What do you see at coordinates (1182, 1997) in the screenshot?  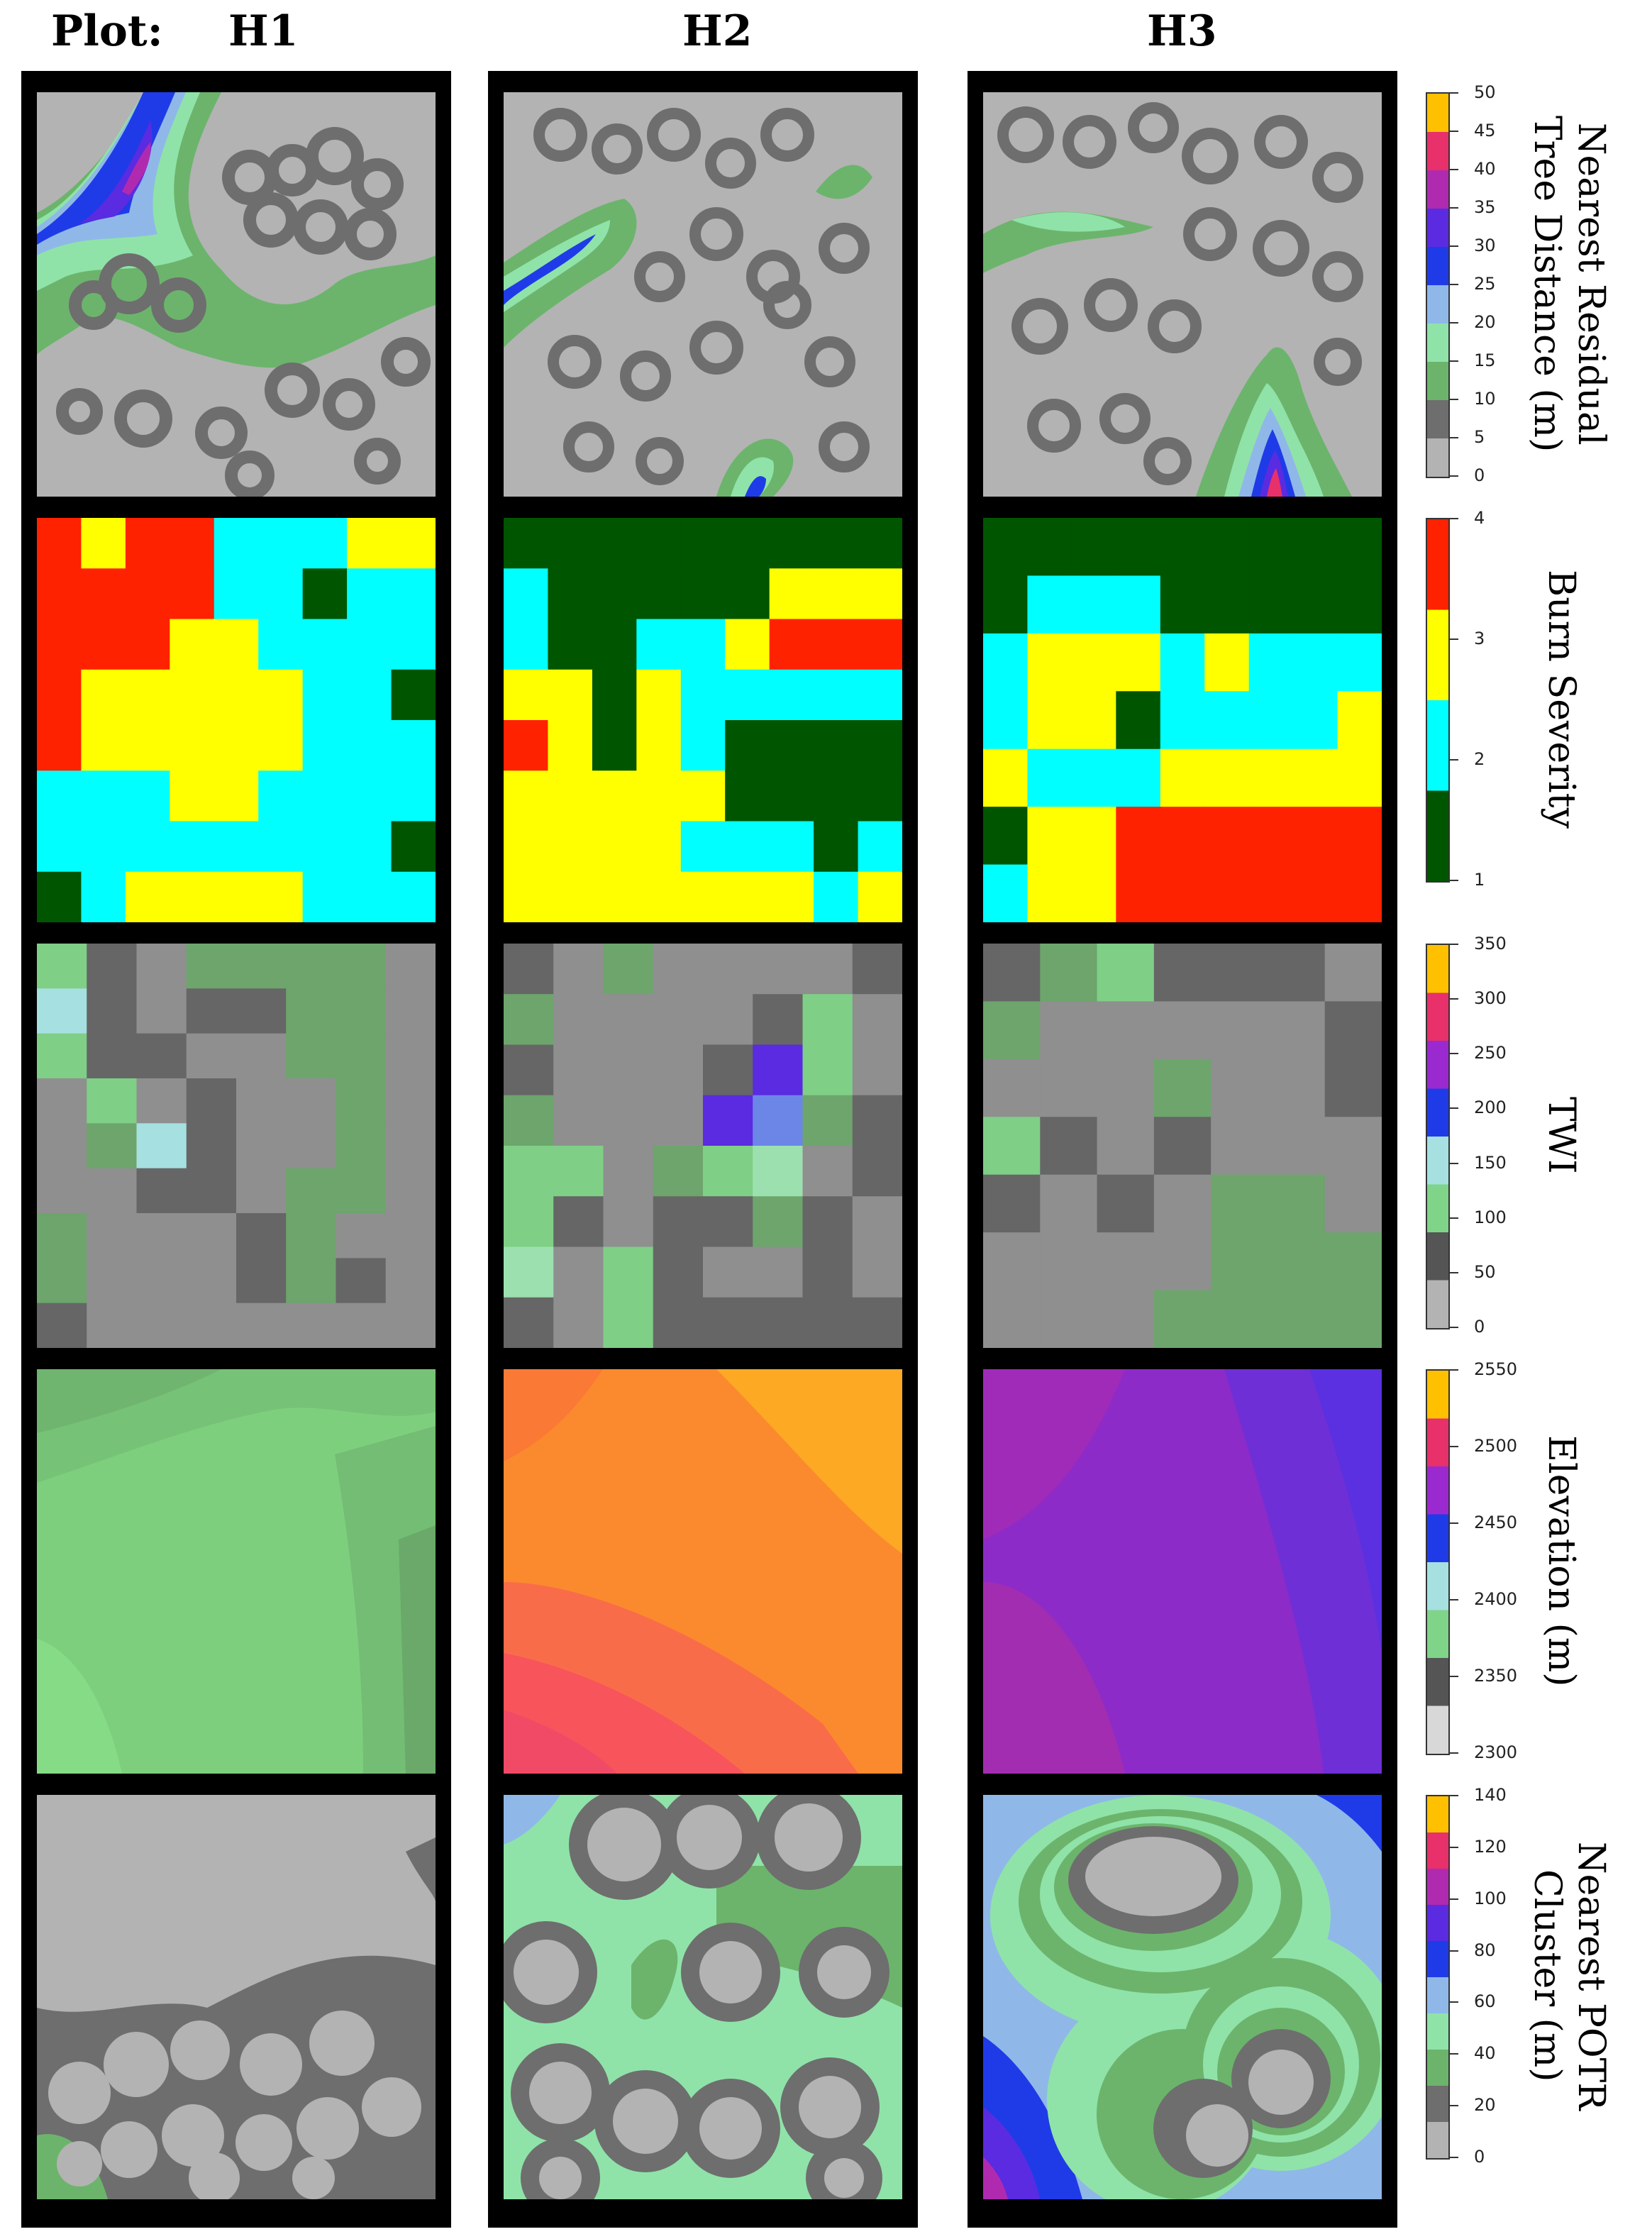 I see `panel-h3-potr-cluster` at bounding box center [1182, 1997].